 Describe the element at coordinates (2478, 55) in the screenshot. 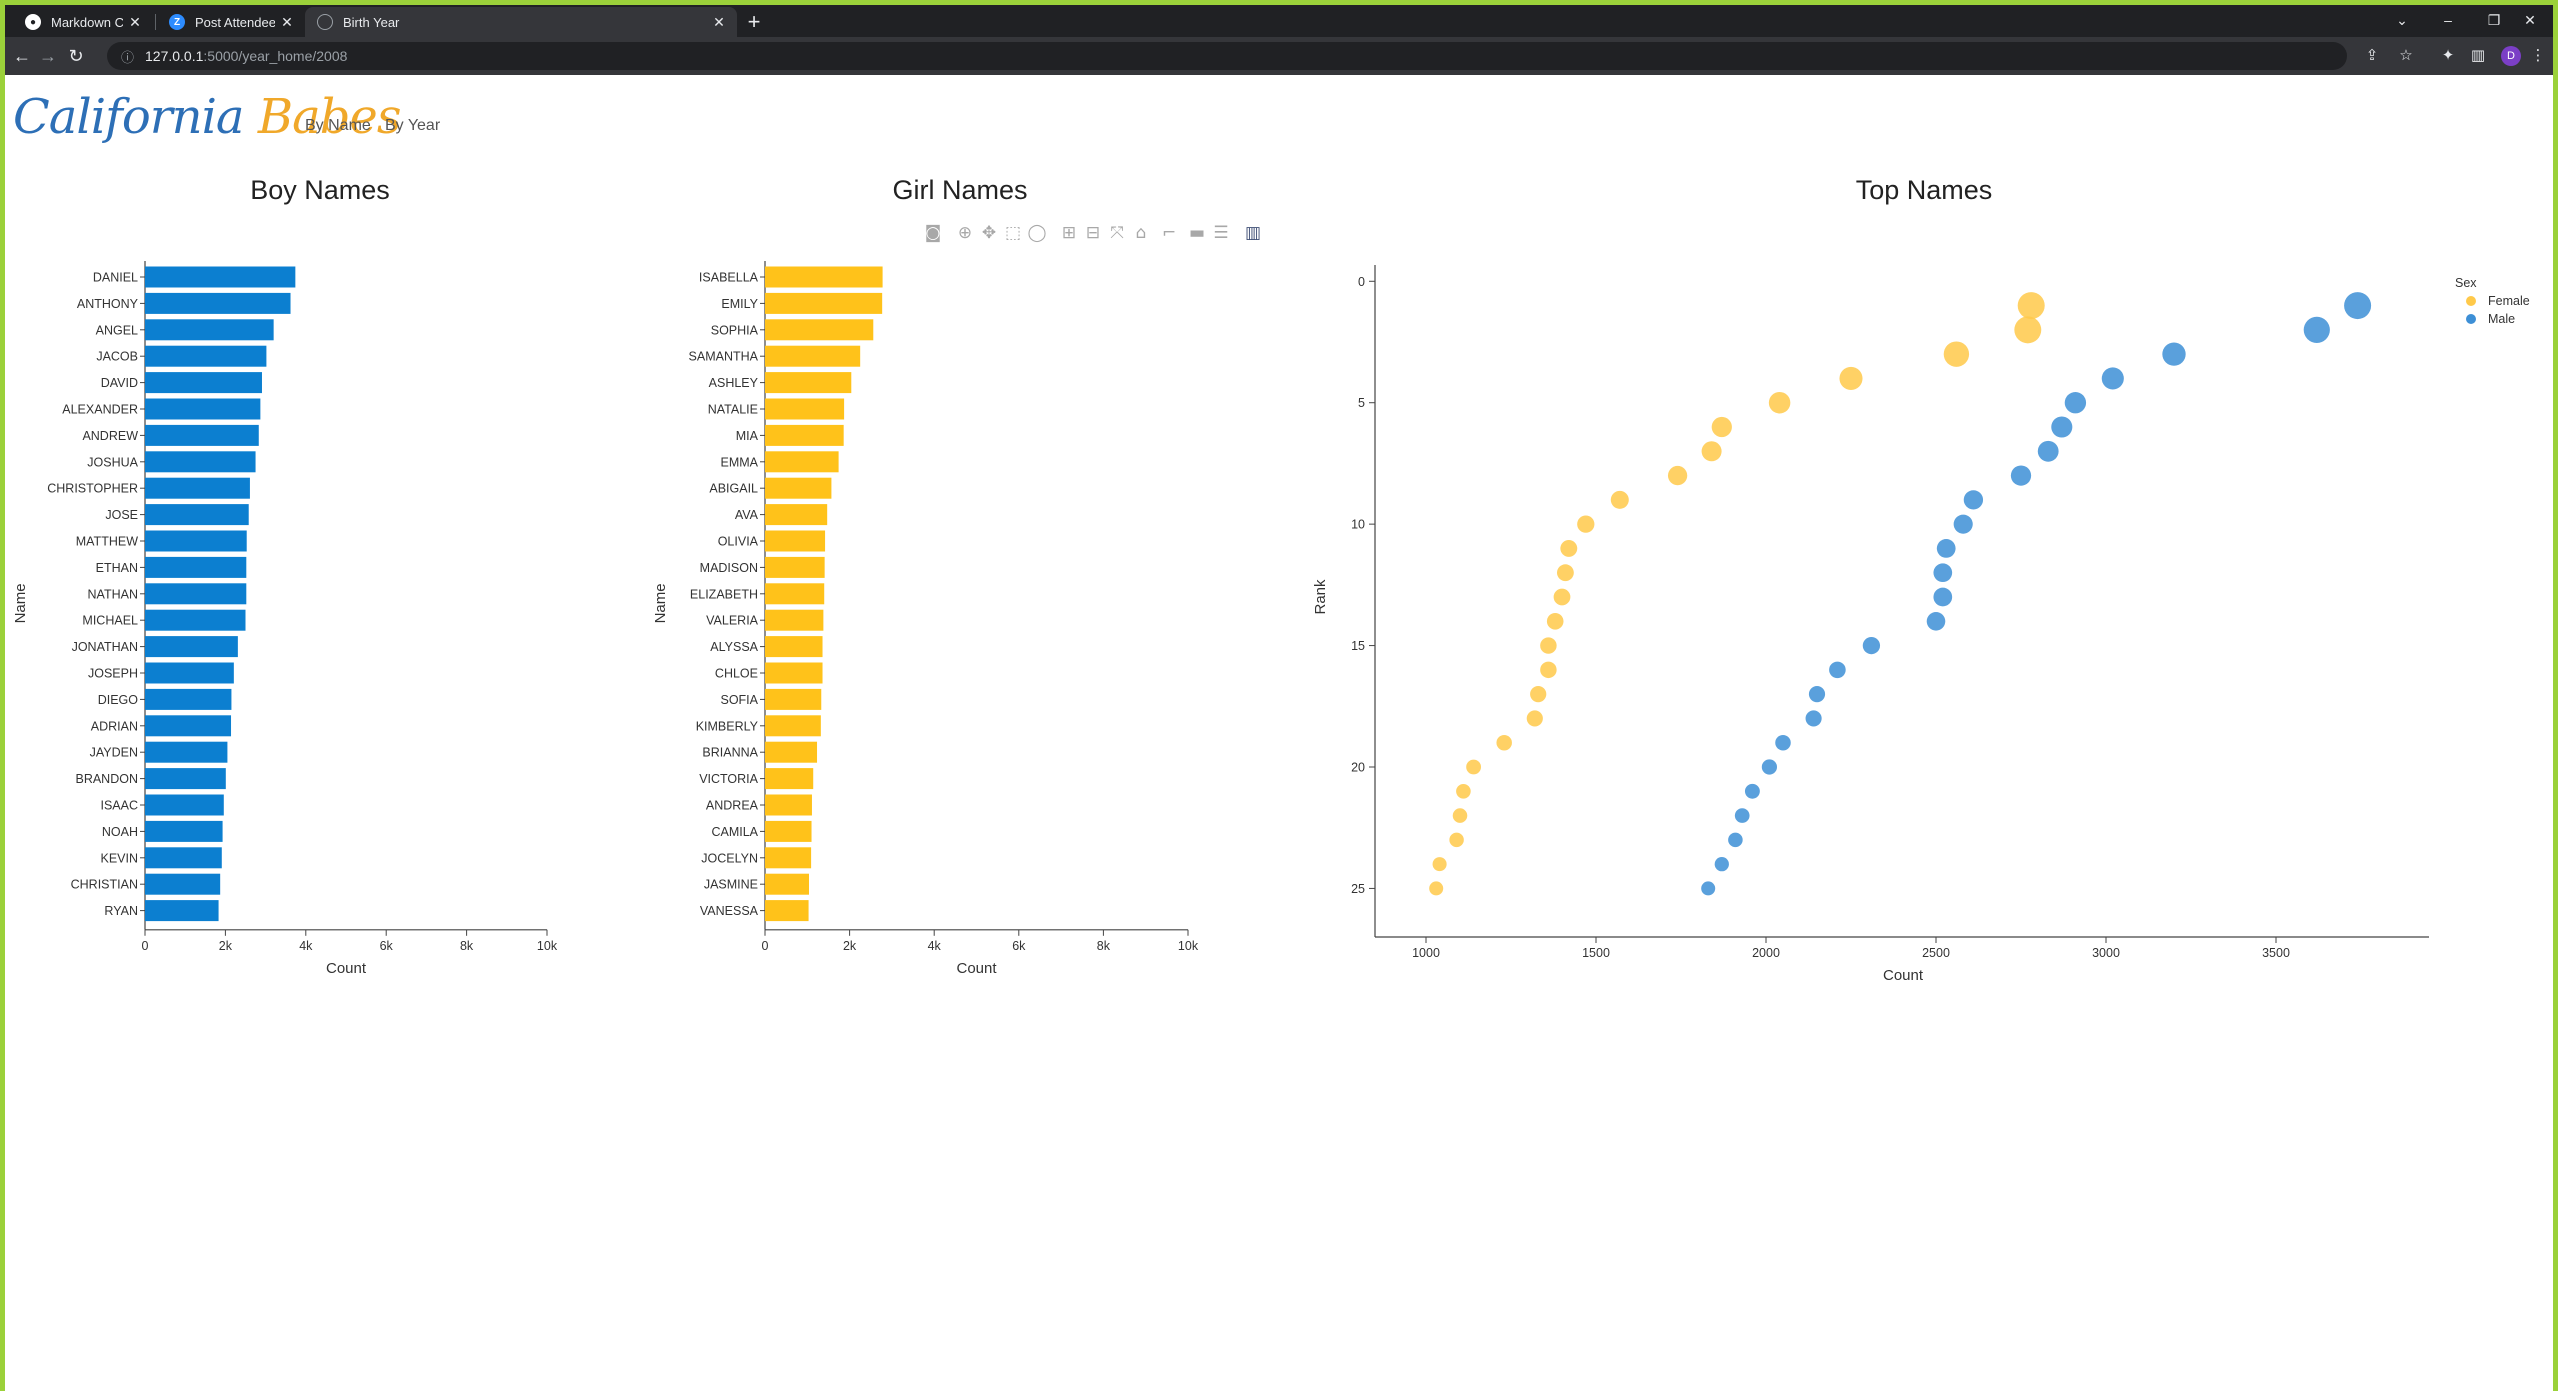

I see `side-panel-icon: ▥` at that location.